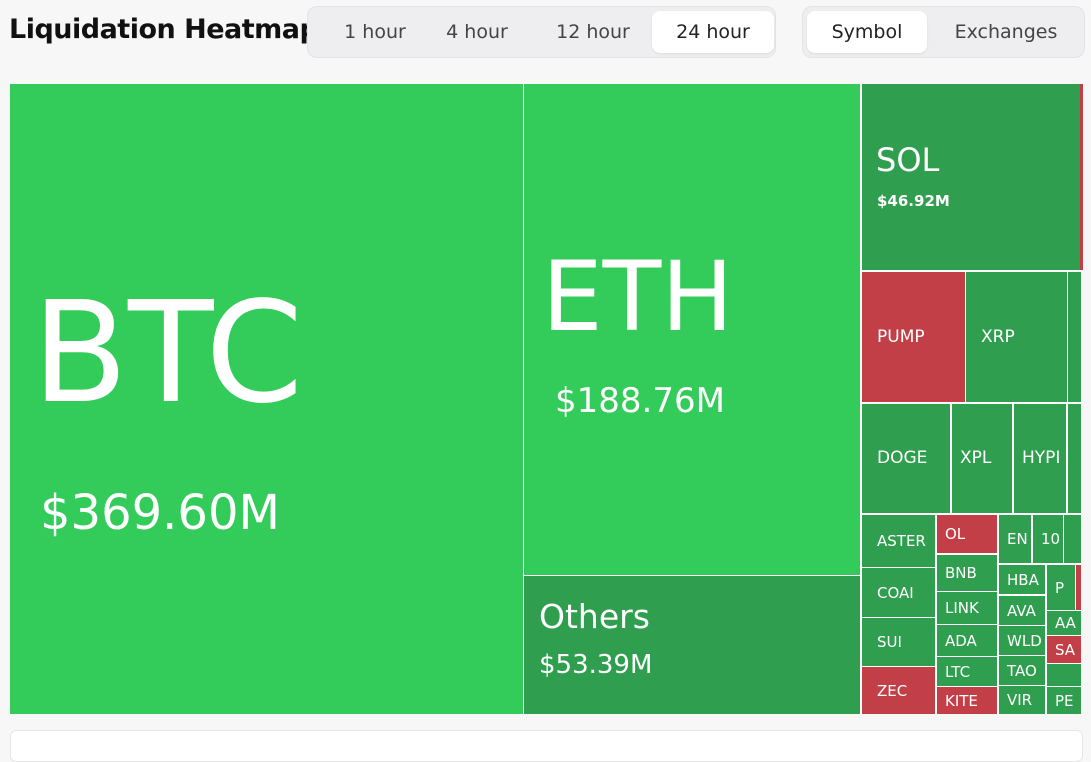  Describe the element at coordinates (867, 32) in the screenshot. I see `view-tab: Symbol` at that location.